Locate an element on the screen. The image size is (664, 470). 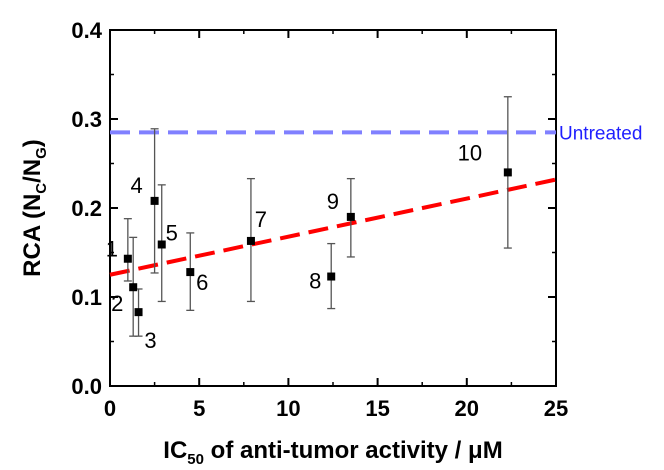
y-axis-title-sub1: C is located at coordinates (41, 188).